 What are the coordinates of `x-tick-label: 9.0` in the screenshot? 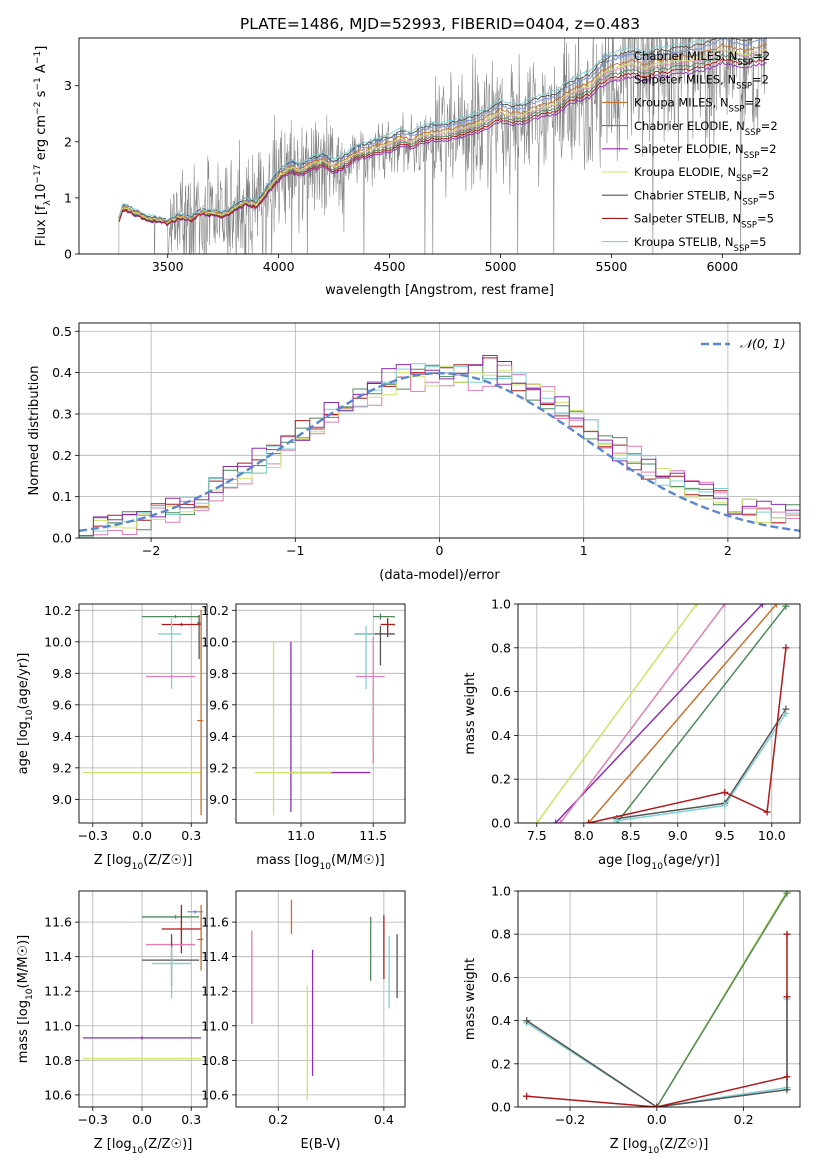 It's located at (678, 835).